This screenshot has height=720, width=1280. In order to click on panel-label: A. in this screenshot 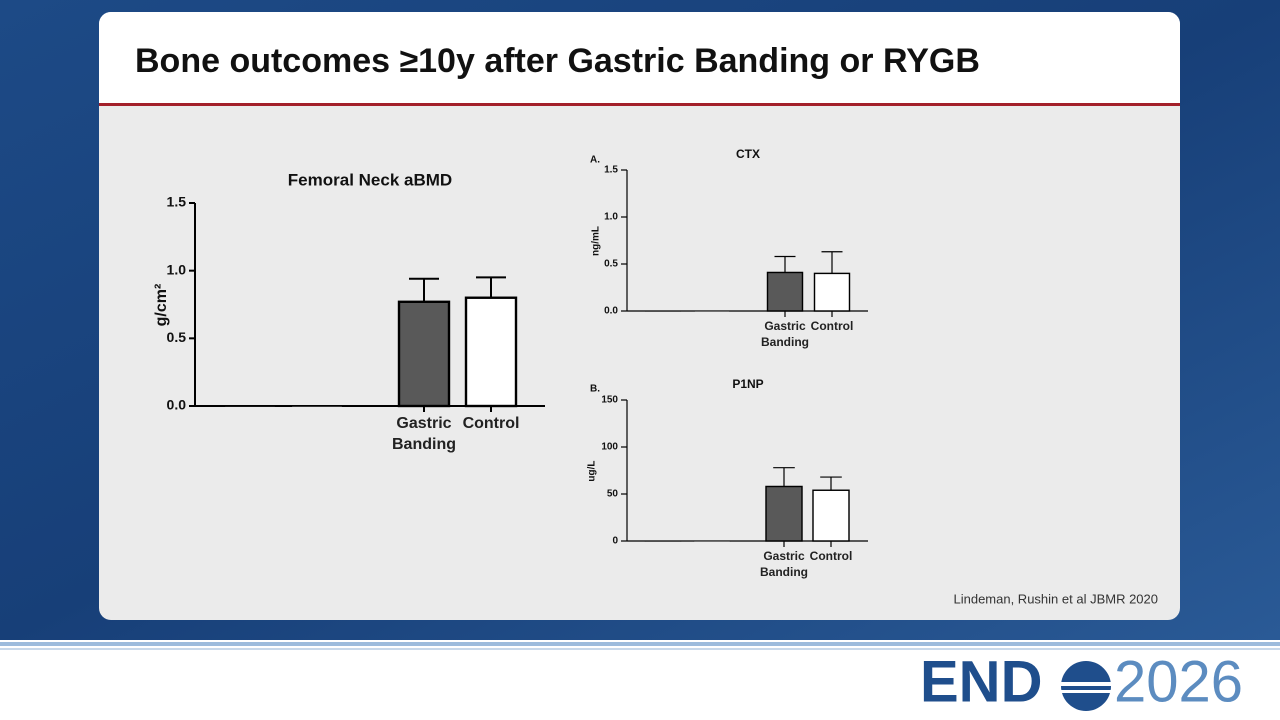, I will do `click(595, 160)`.